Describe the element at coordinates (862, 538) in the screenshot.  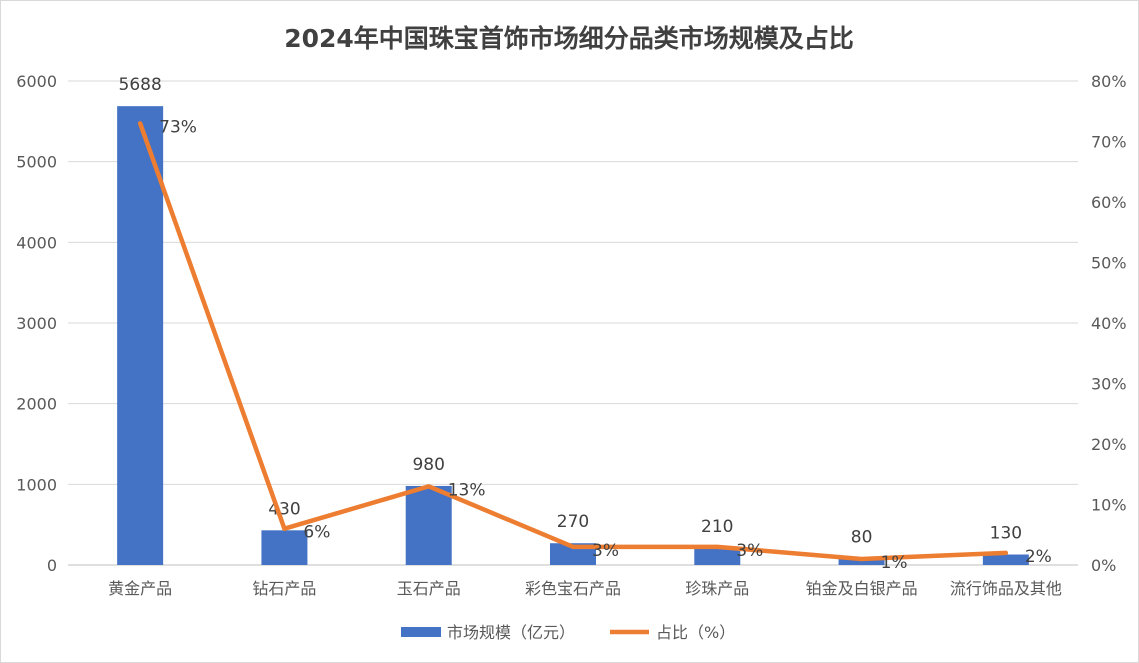
I see `bar-data-label: 80` at that location.